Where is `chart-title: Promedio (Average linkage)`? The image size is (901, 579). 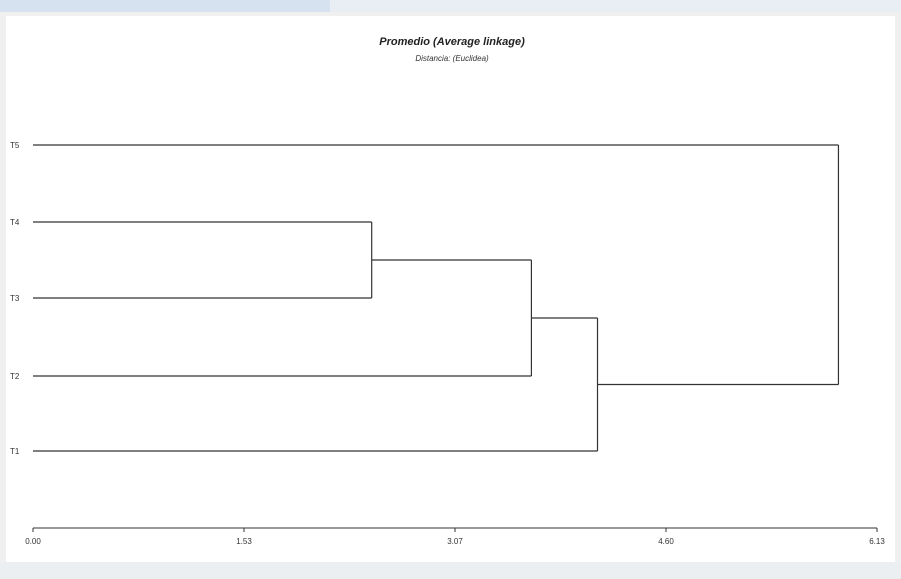 chart-title: Promedio (Average linkage) is located at coordinates (452, 42).